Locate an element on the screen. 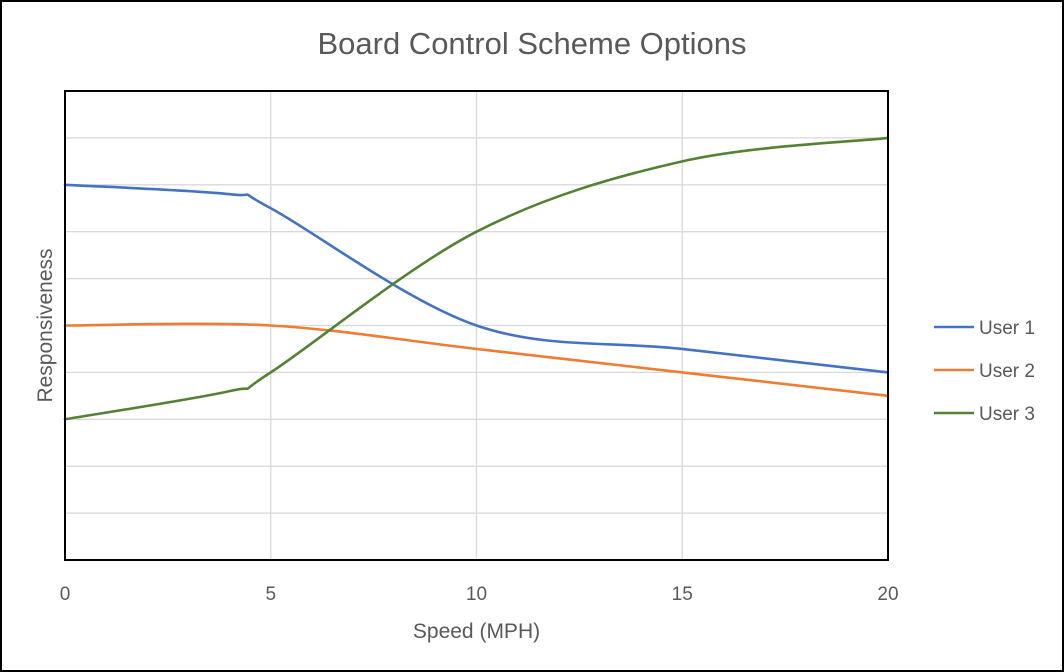 This screenshot has width=1064, height=672. x-tick-label: 20 is located at coordinates (887, 594).